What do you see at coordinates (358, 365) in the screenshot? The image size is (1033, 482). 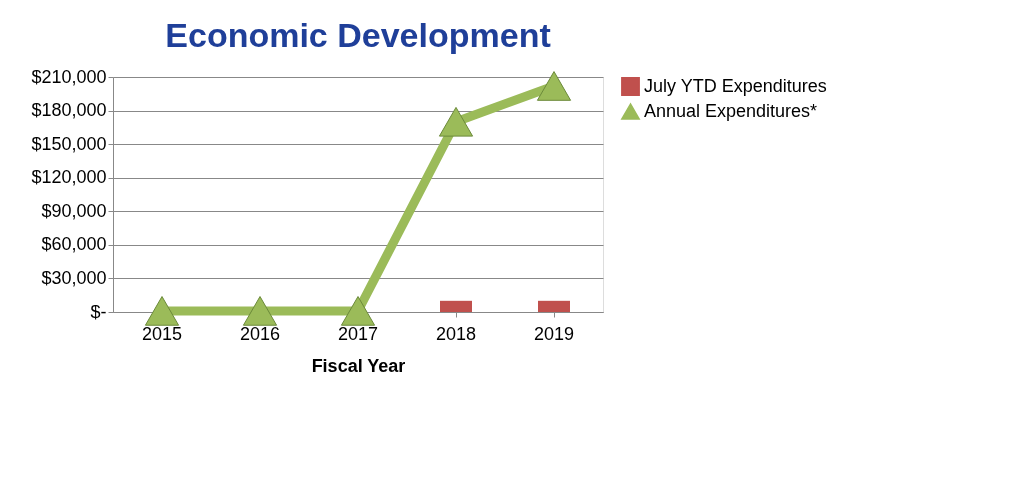 I see `x-axis-title: Fiscal Year` at bounding box center [358, 365].